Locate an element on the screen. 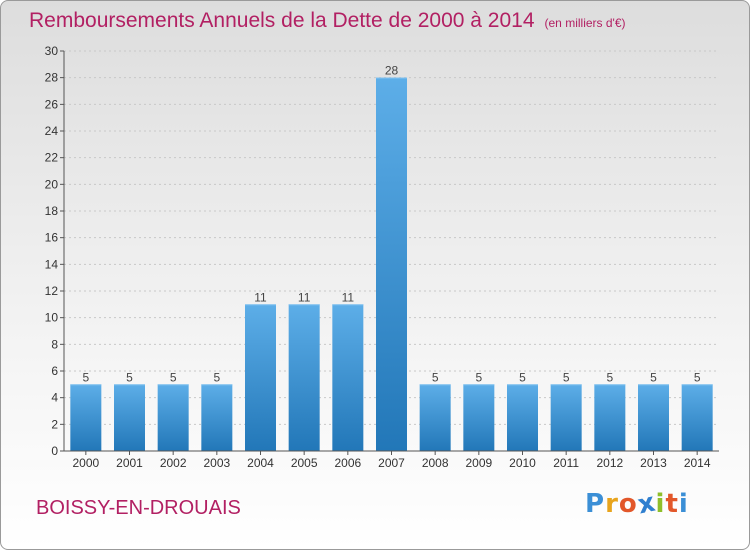 The image size is (750, 550). y-tick-label: 22 is located at coordinates (52, 158).